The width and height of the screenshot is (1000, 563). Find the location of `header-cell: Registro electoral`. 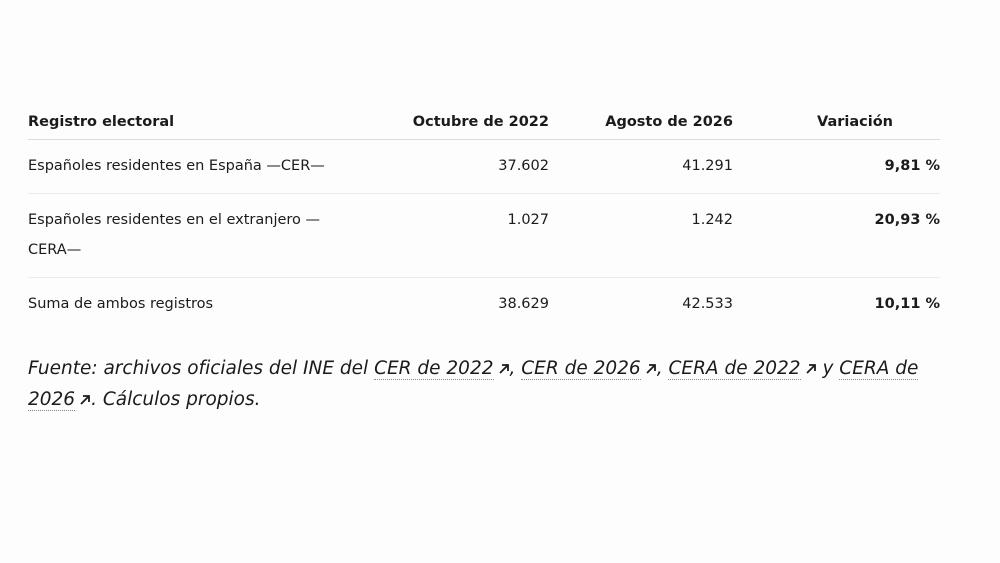

header-cell: Registro electoral is located at coordinates (183, 122).